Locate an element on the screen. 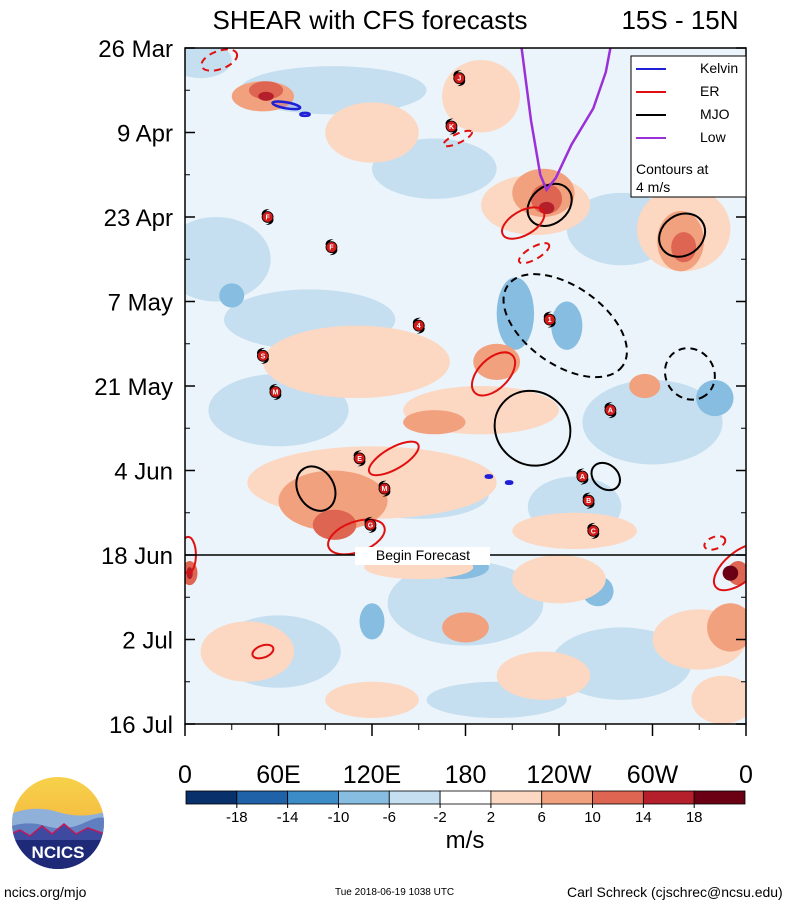  legend-box is located at coordinates (688, 126).